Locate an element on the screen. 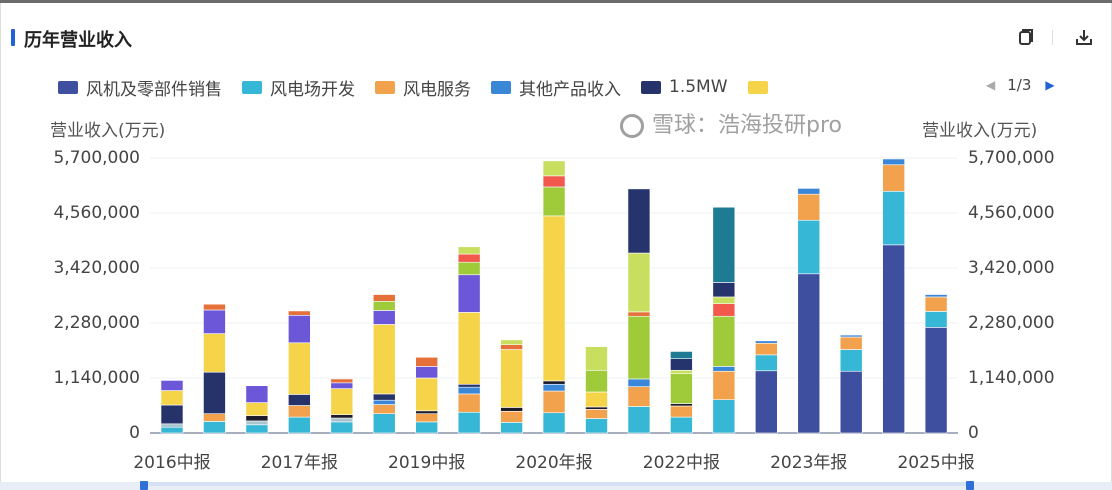  legend-item-1-5mw: 1.5MW is located at coordinates (684, 87).